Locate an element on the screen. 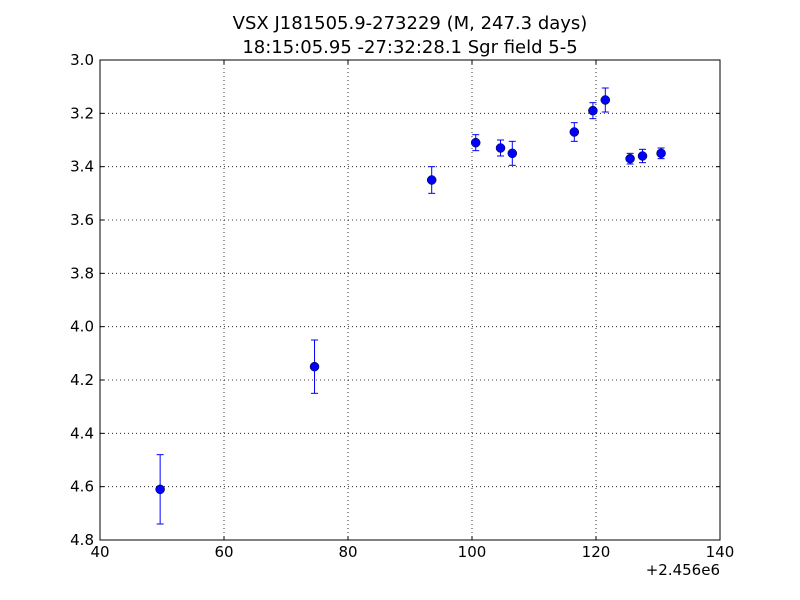 The width and height of the screenshot is (800, 600). chart-subtitle: 18:15:05.95 -27:32:28.1 Sgr field 5-5 is located at coordinates (409, 47).